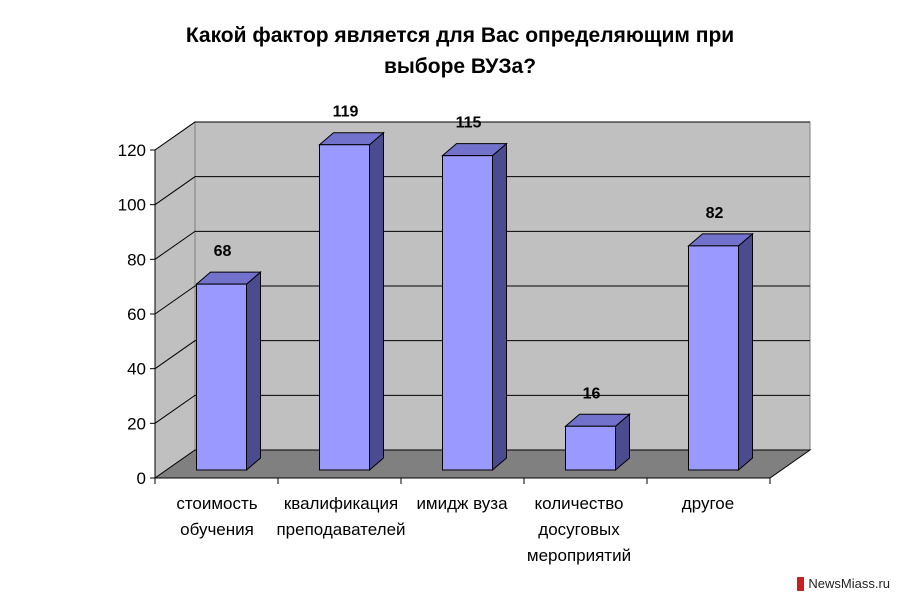 The width and height of the screenshot is (900, 600). I want to click on y-tick-label: 60, so click(136, 314).